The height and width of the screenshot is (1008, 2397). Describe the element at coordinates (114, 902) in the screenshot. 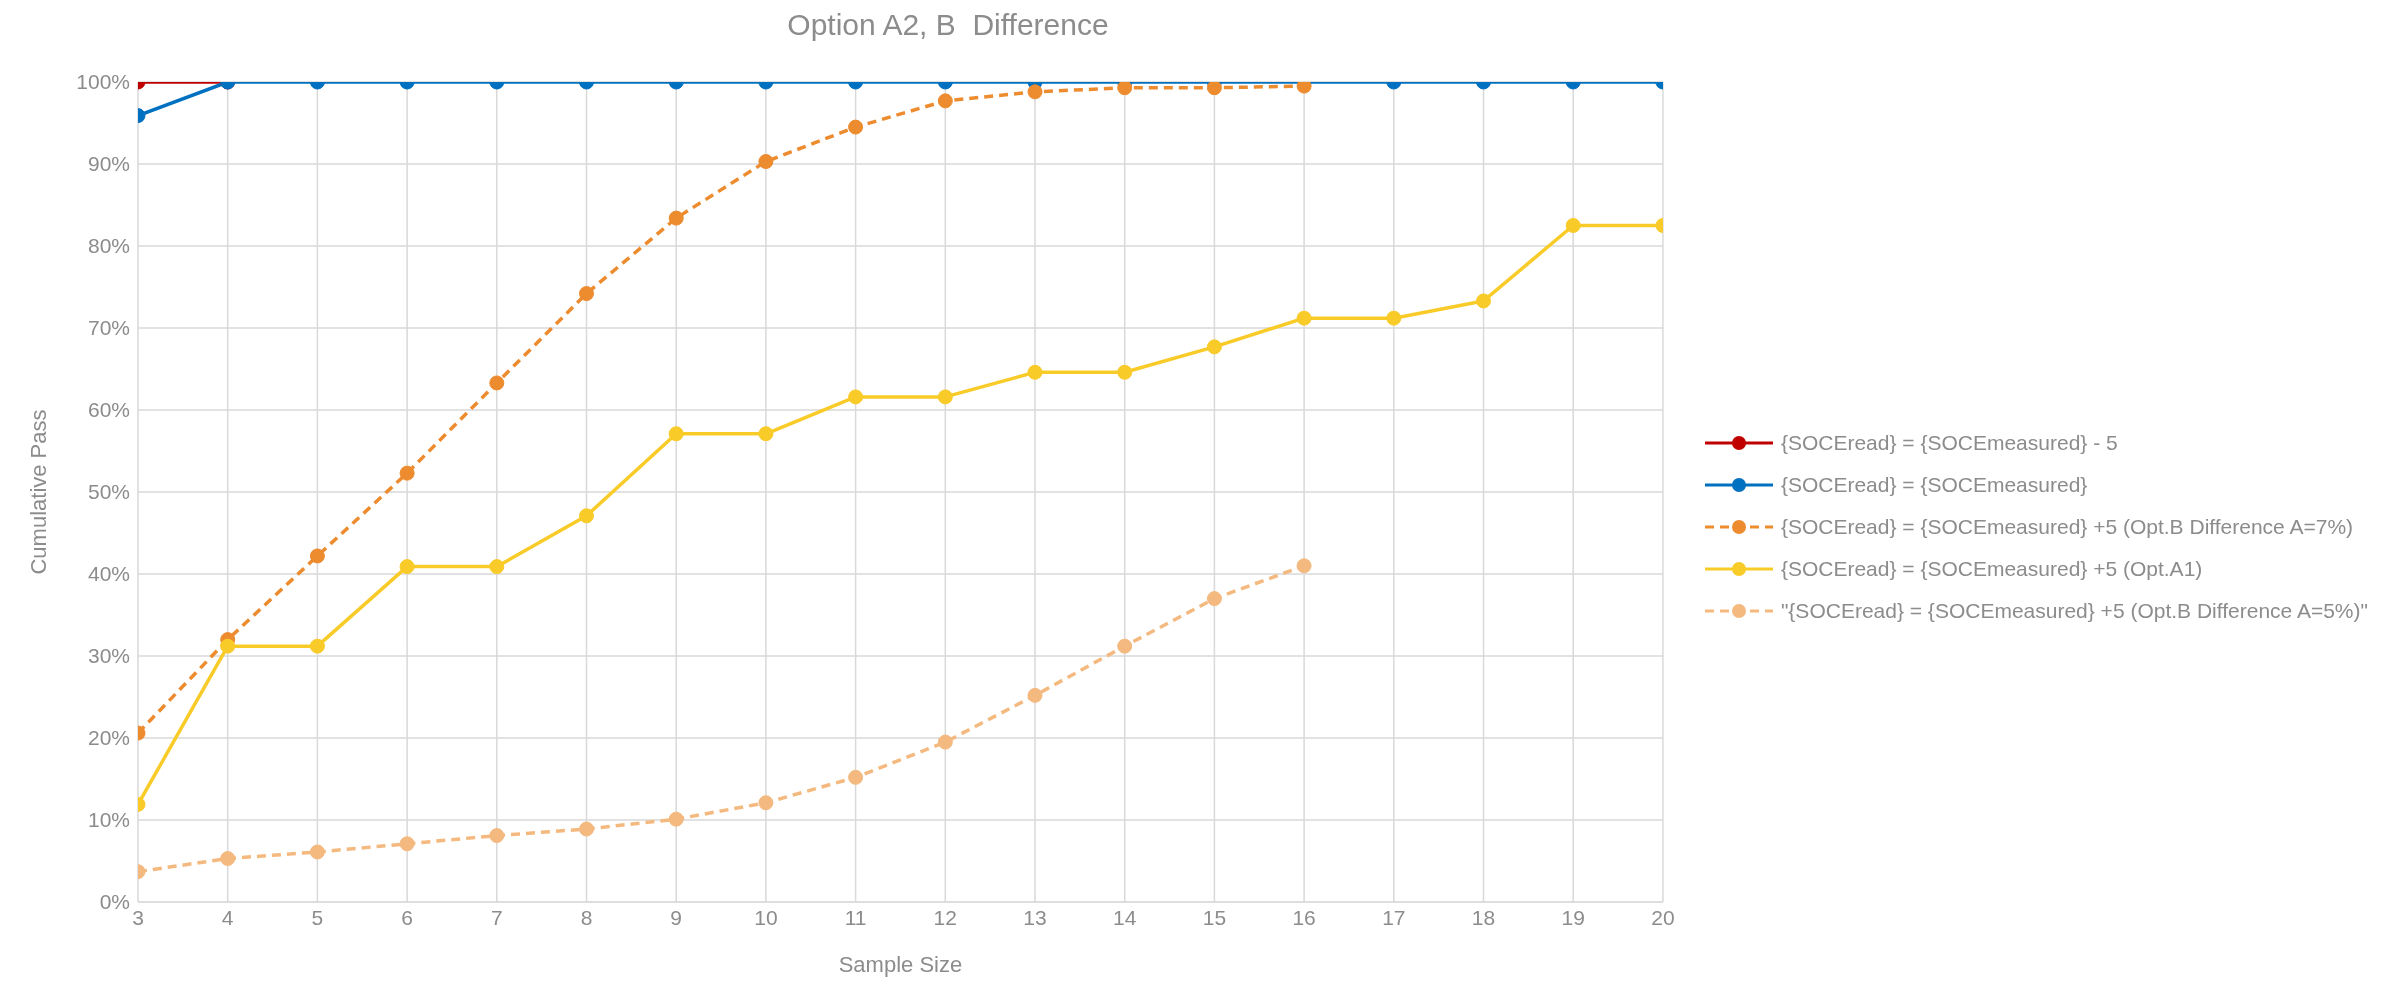

I see `y-tick-label: 0%` at that location.